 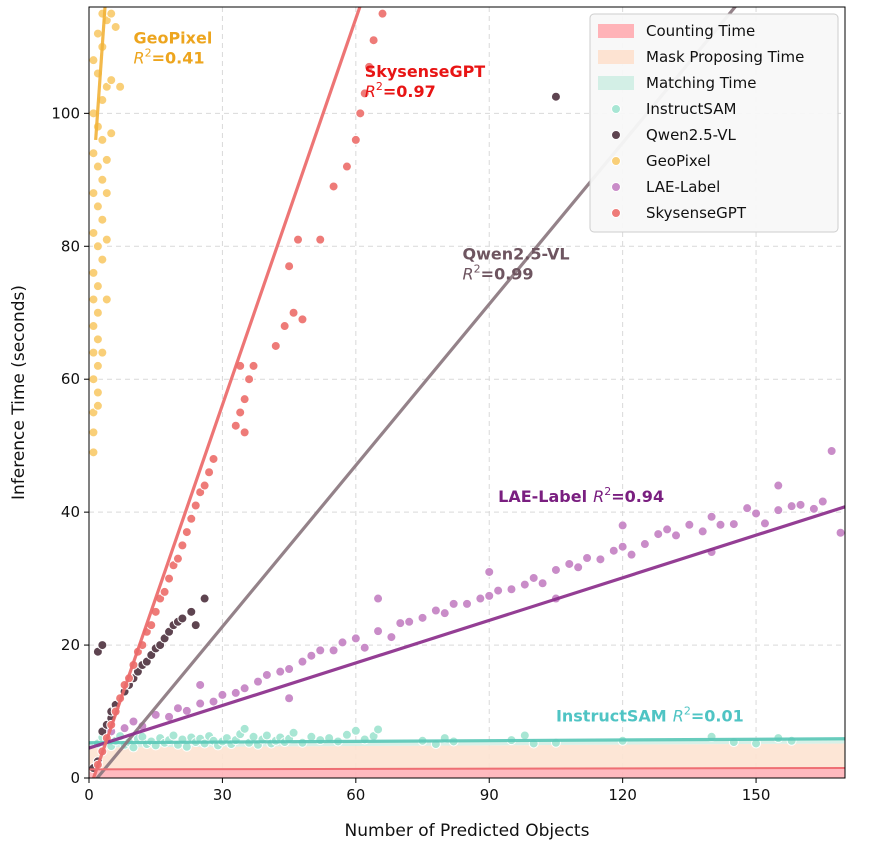 What do you see at coordinates (70, 379) in the screenshot?
I see `y-tick-label: 60` at bounding box center [70, 379].